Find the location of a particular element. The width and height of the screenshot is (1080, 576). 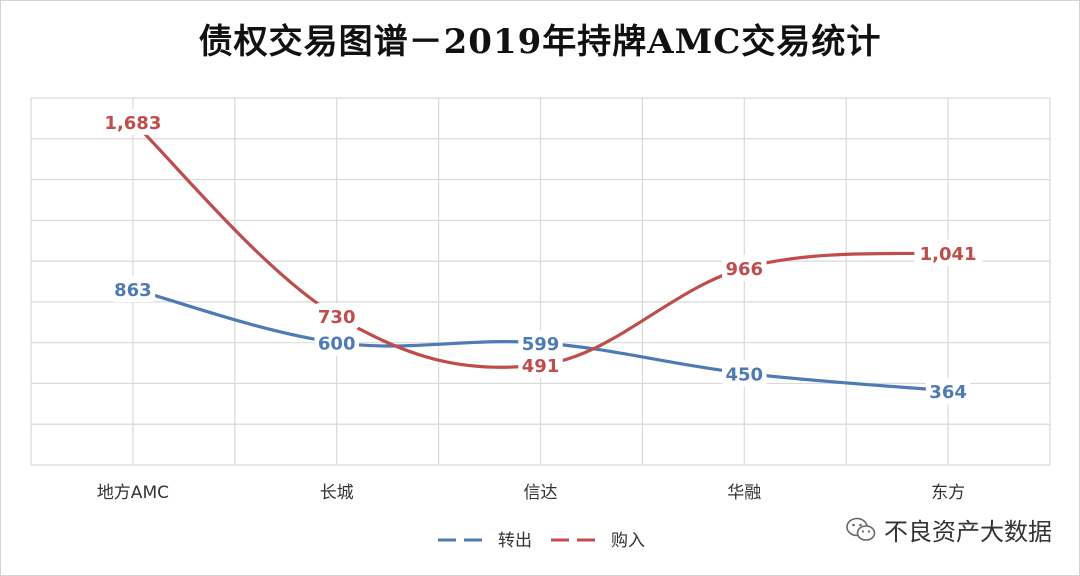

legend-label-series-1: 购入 is located at coordinates (628, 541).